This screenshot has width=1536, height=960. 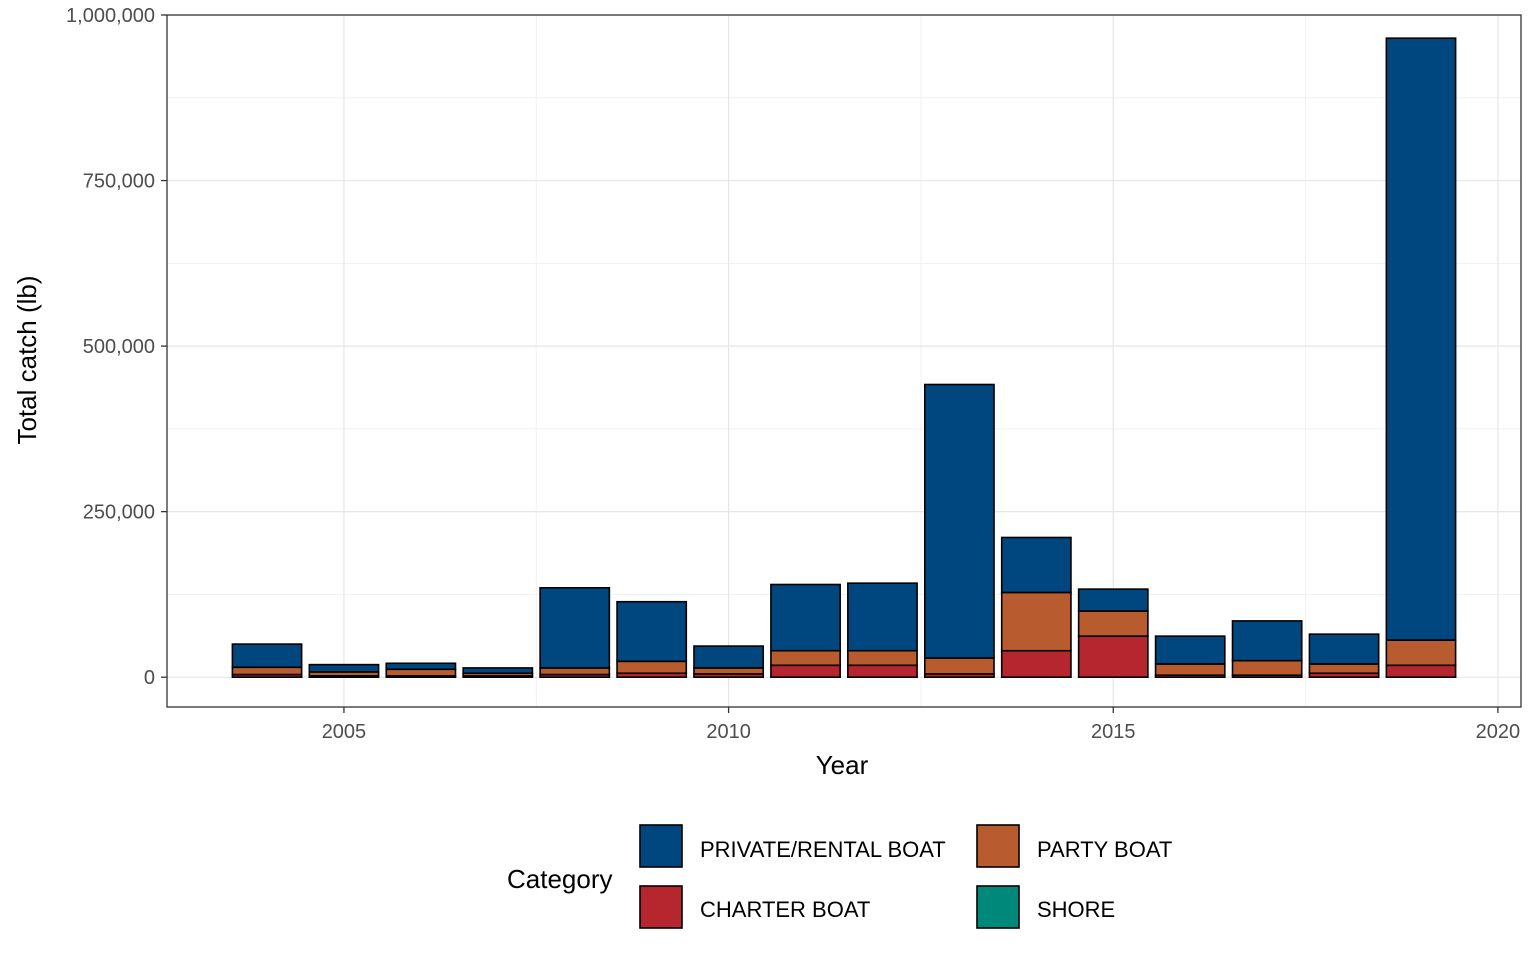 What do you see at coordinates (119, 182) in the screenshot?
I see `y-tick-label: 750,000` at bounding box center [119, 182].